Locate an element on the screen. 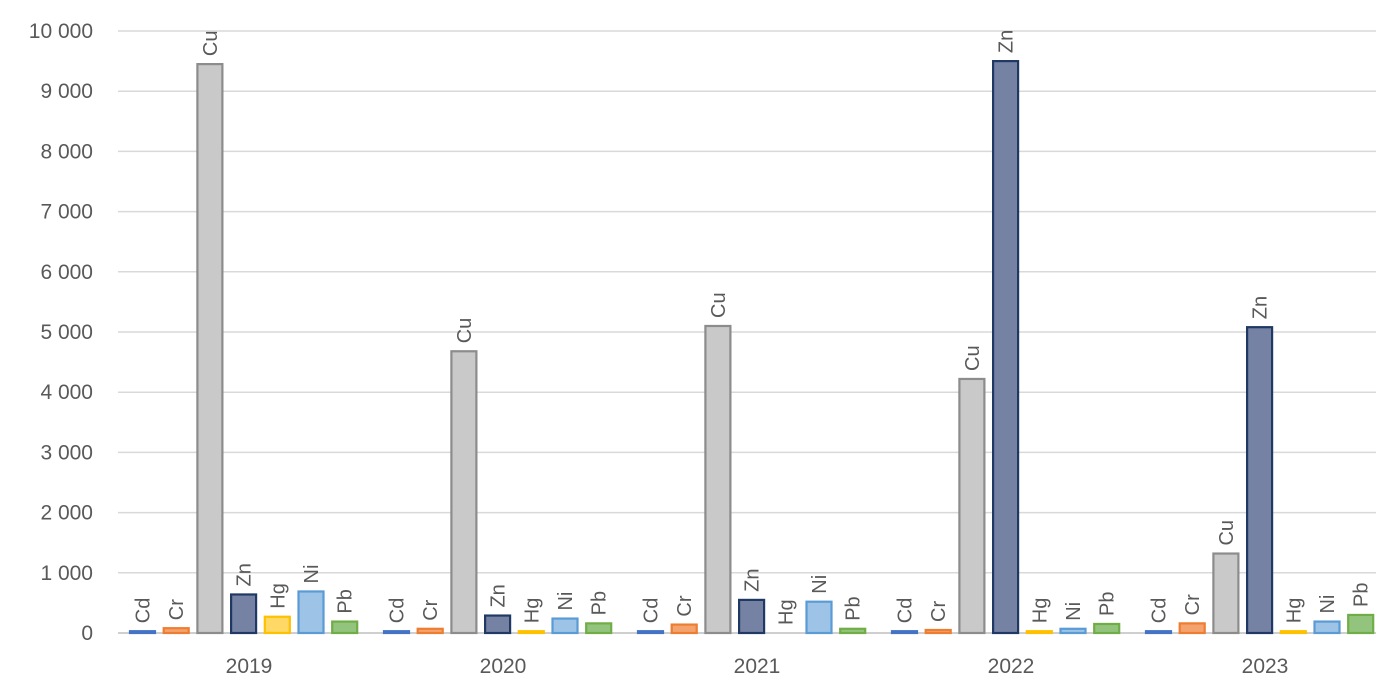 The height and width of the screenshot is (681, 1378). bar-cr-2023 is located at coordinates (1192, 628).